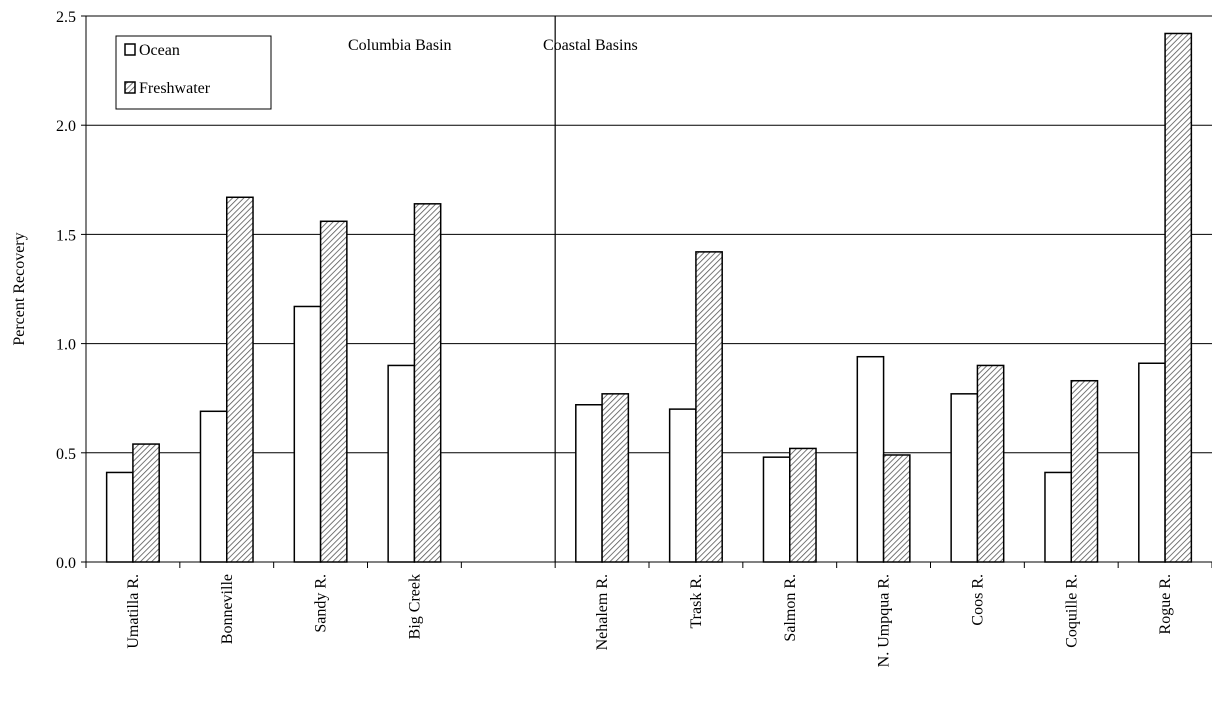 Image resolution: width=1212 pixels, height=702 pixels. What do you see at coordinates (1165, 604) in the screenshot?
I see `x-tick-label: Rogue R.` at bounding box center [1165, 604].